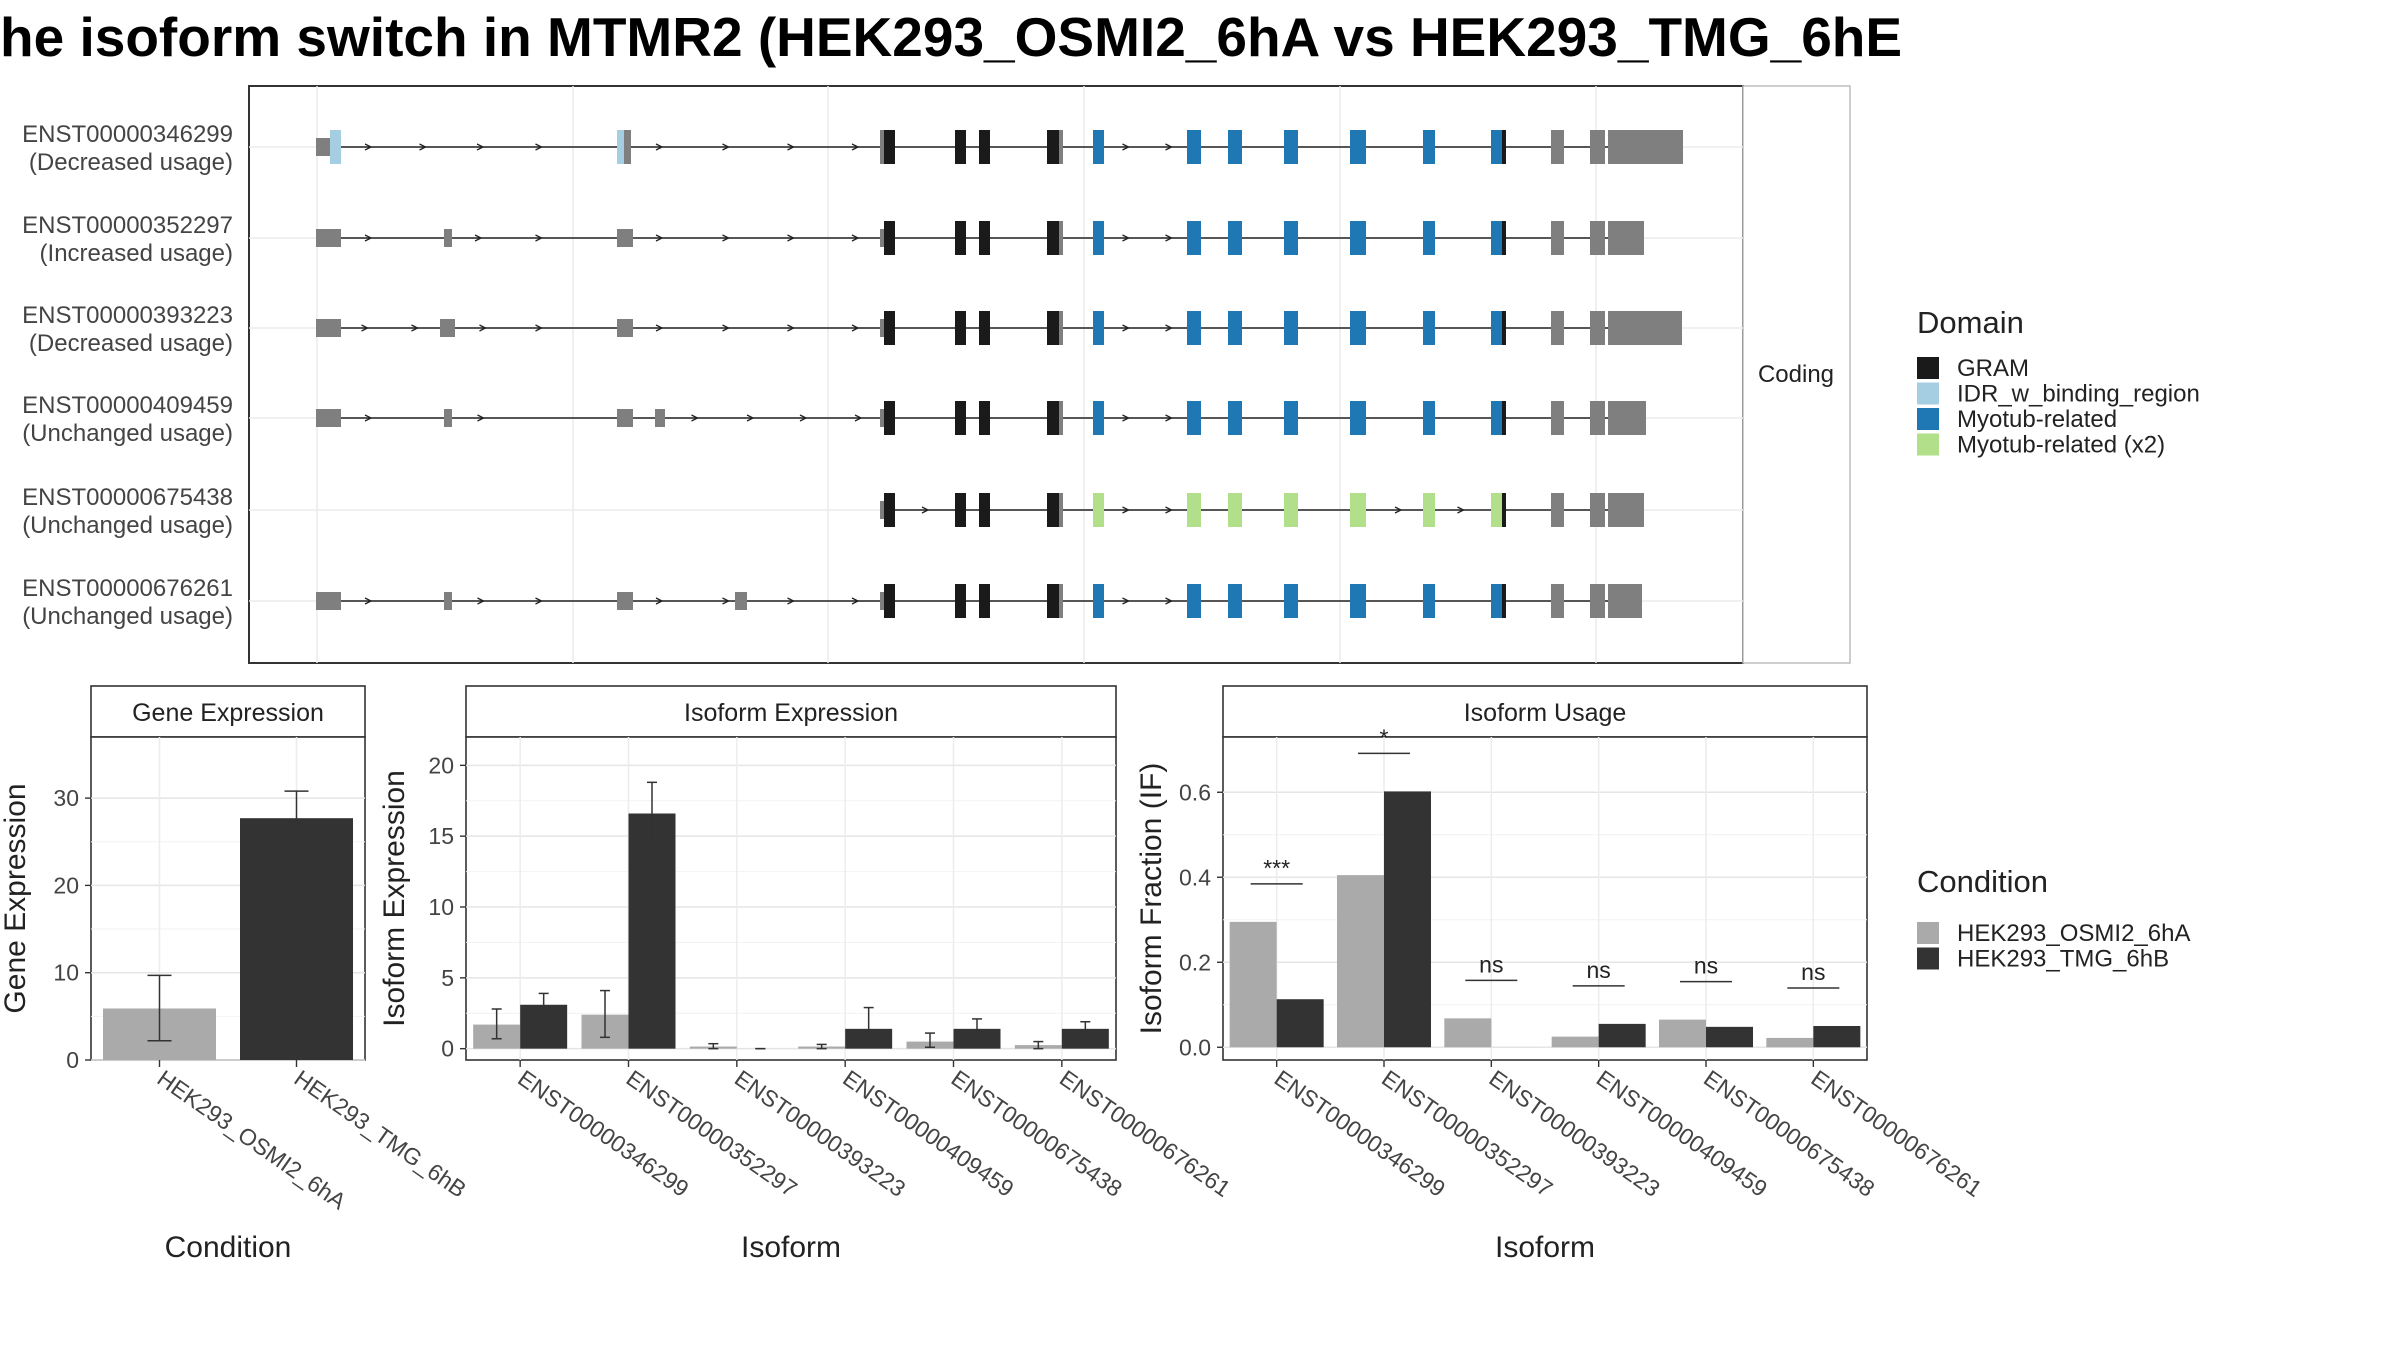  Describe the element at coordinates (228, 713) in the screenshot. I see `panel-title: Gene Expression` at that location.